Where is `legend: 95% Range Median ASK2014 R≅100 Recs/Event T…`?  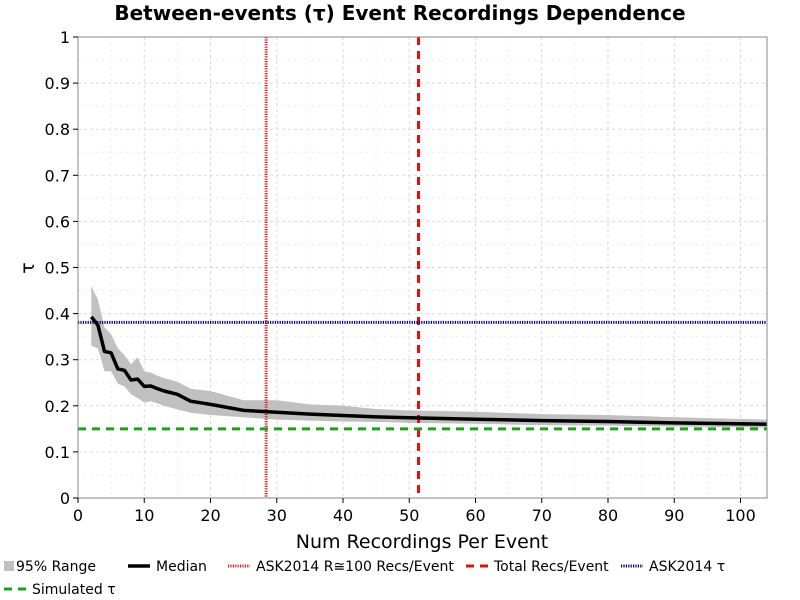 legend: 95% Range Median ASK2014 R≅100 Recs/Event T… is located at coordinates (364, 578).